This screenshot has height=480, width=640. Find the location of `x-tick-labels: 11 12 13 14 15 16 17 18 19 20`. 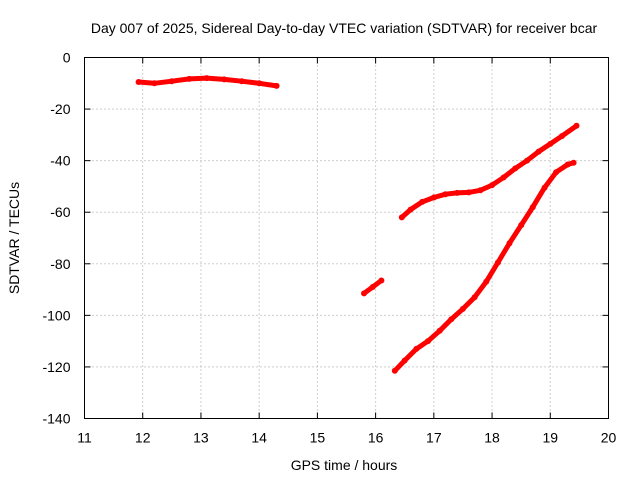

x-tick-labels: 11 12 13 14 15 16 17 18 19 20 is located at coordinates (346, 438).